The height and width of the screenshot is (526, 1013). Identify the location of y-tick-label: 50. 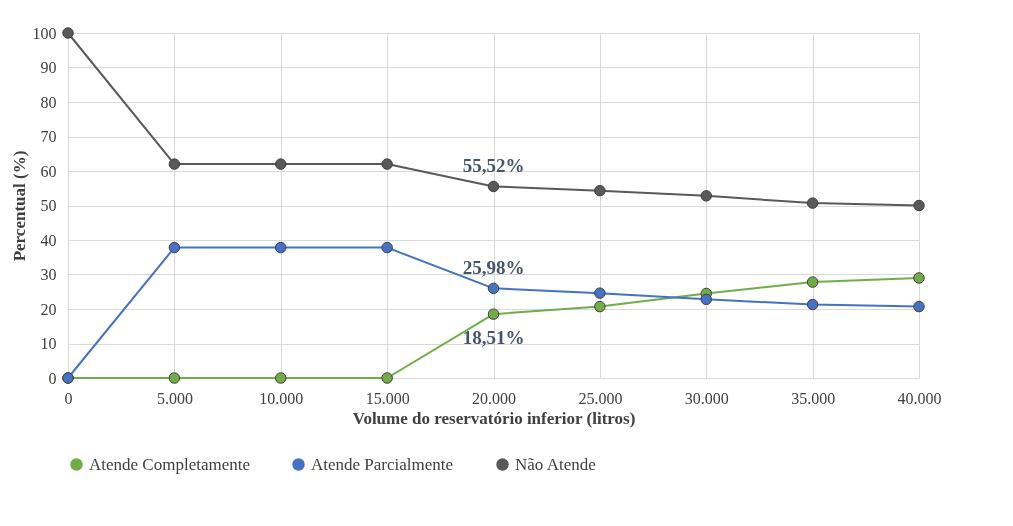
(48, 205).